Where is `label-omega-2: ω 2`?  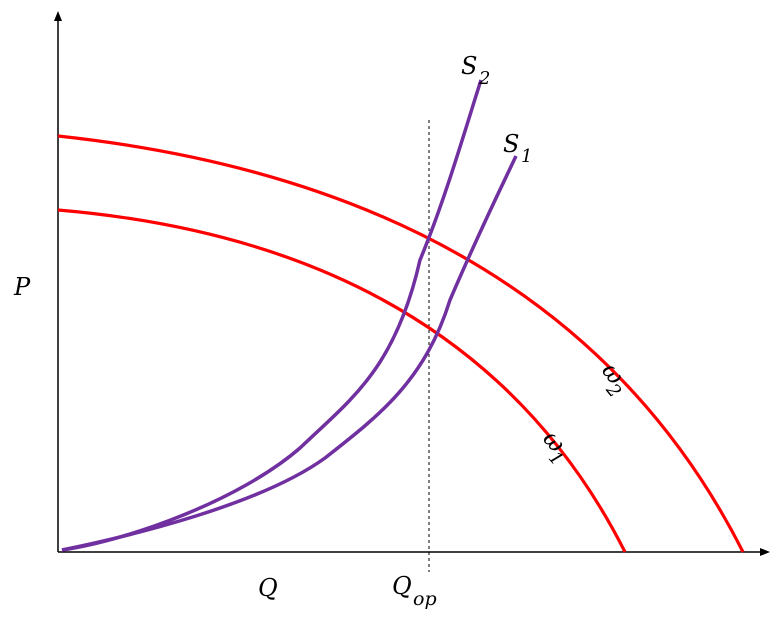 label-omega-2: ω 2 is located at coordinates (613, 379).